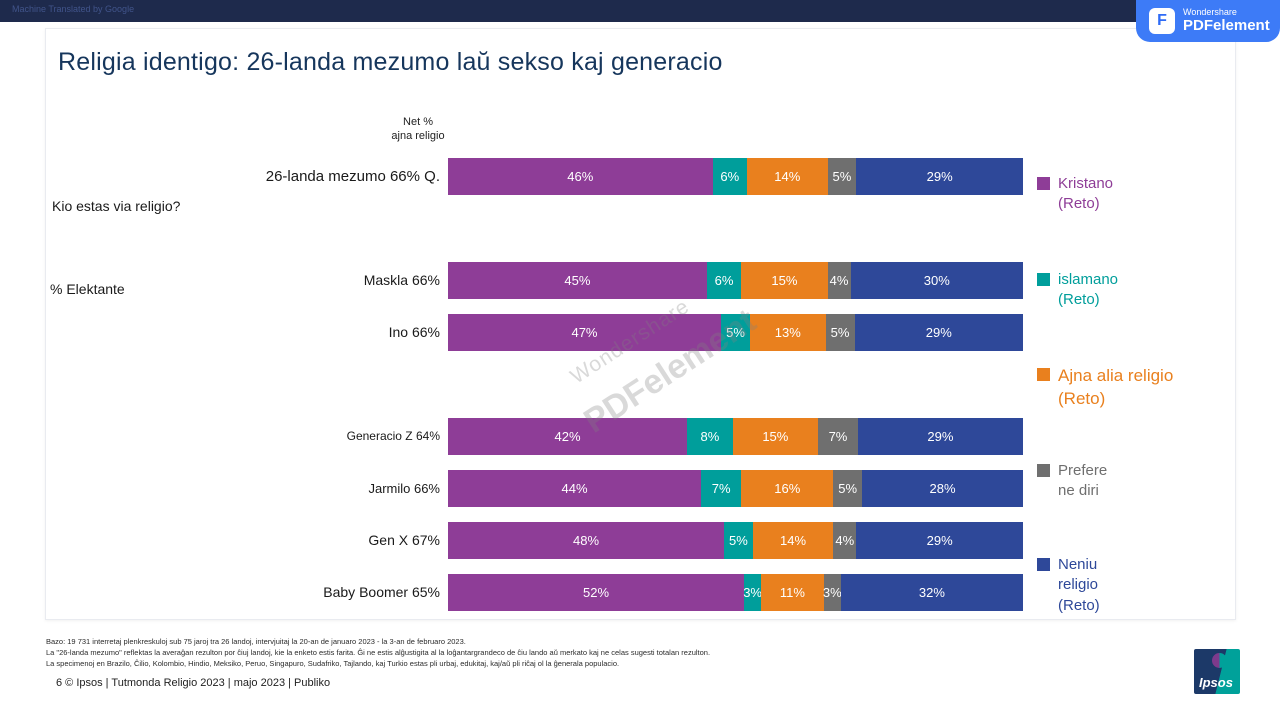 Image resolution: width=1280 pixels, height=720 pixels. I want to click on stacked-bar: 42% 8% 15% 7% 29%, so click(735, 436).